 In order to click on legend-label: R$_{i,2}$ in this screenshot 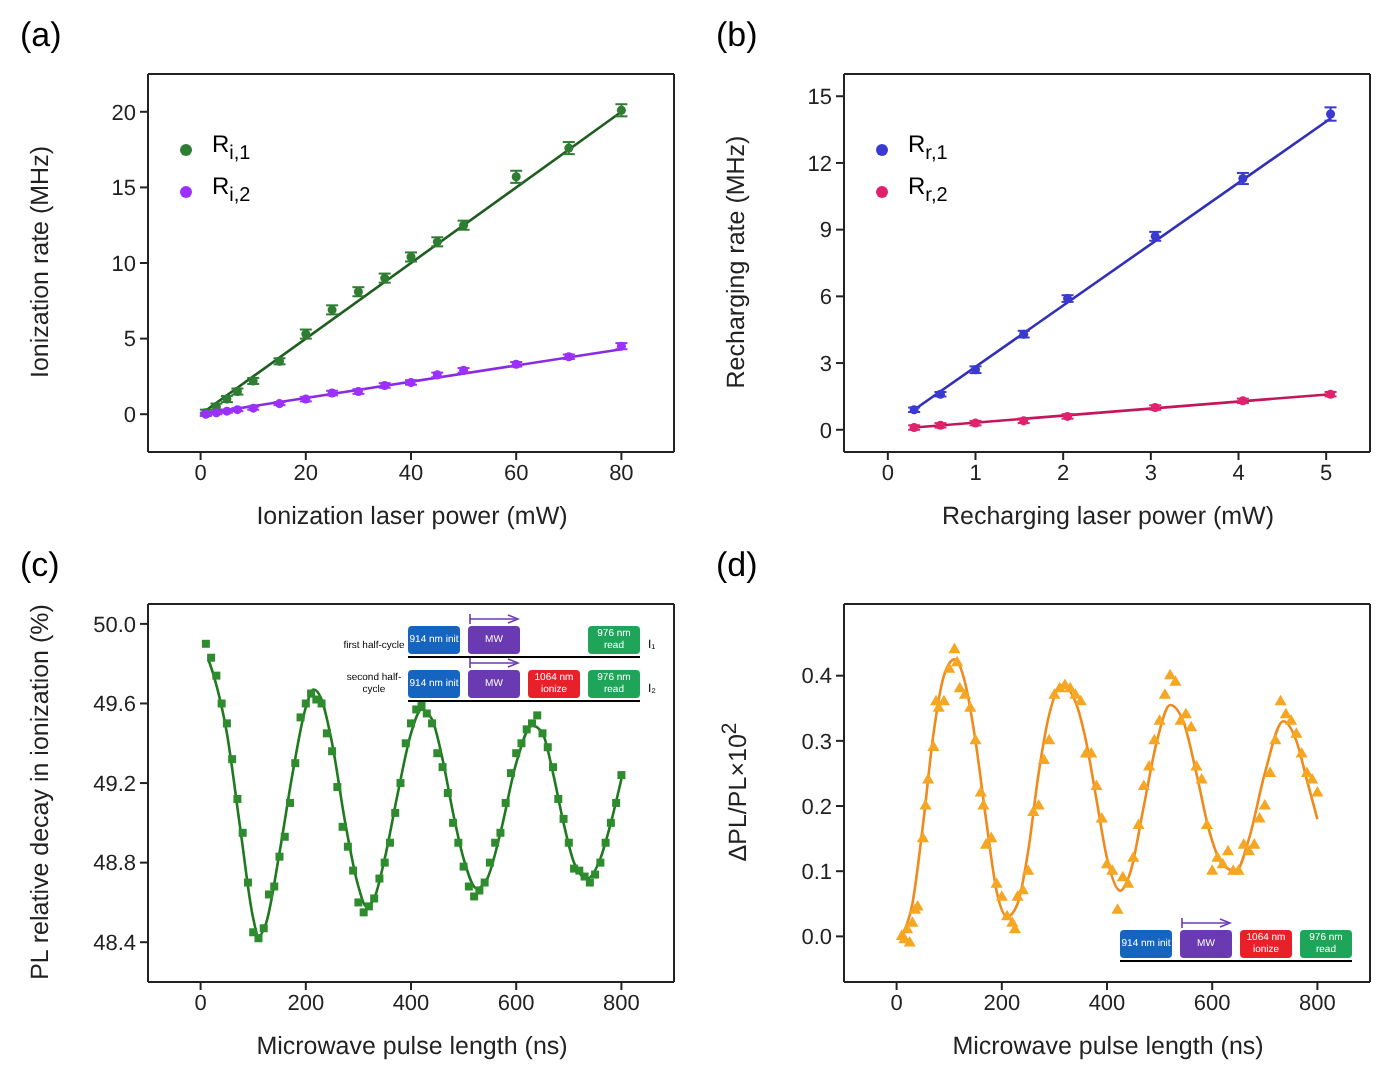, I will do `click(231, 191)`.